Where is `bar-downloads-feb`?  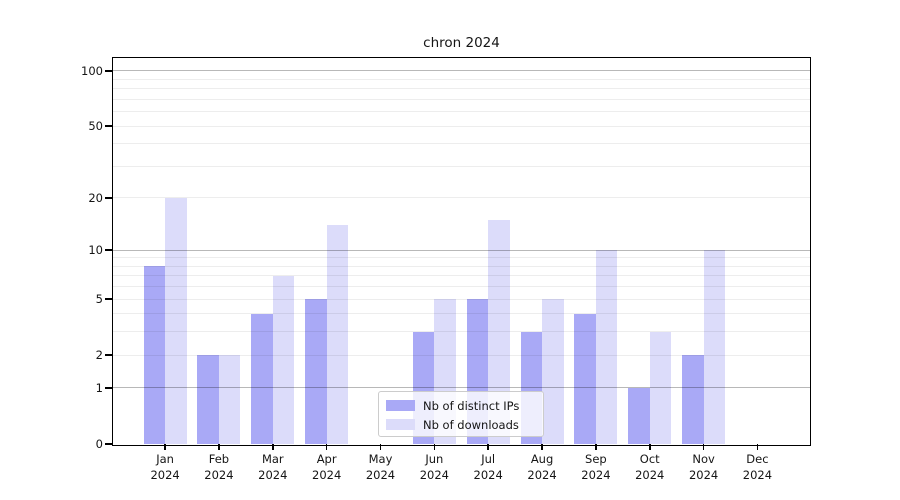 bar-downloads-feb is located at coordinates (229, 399).